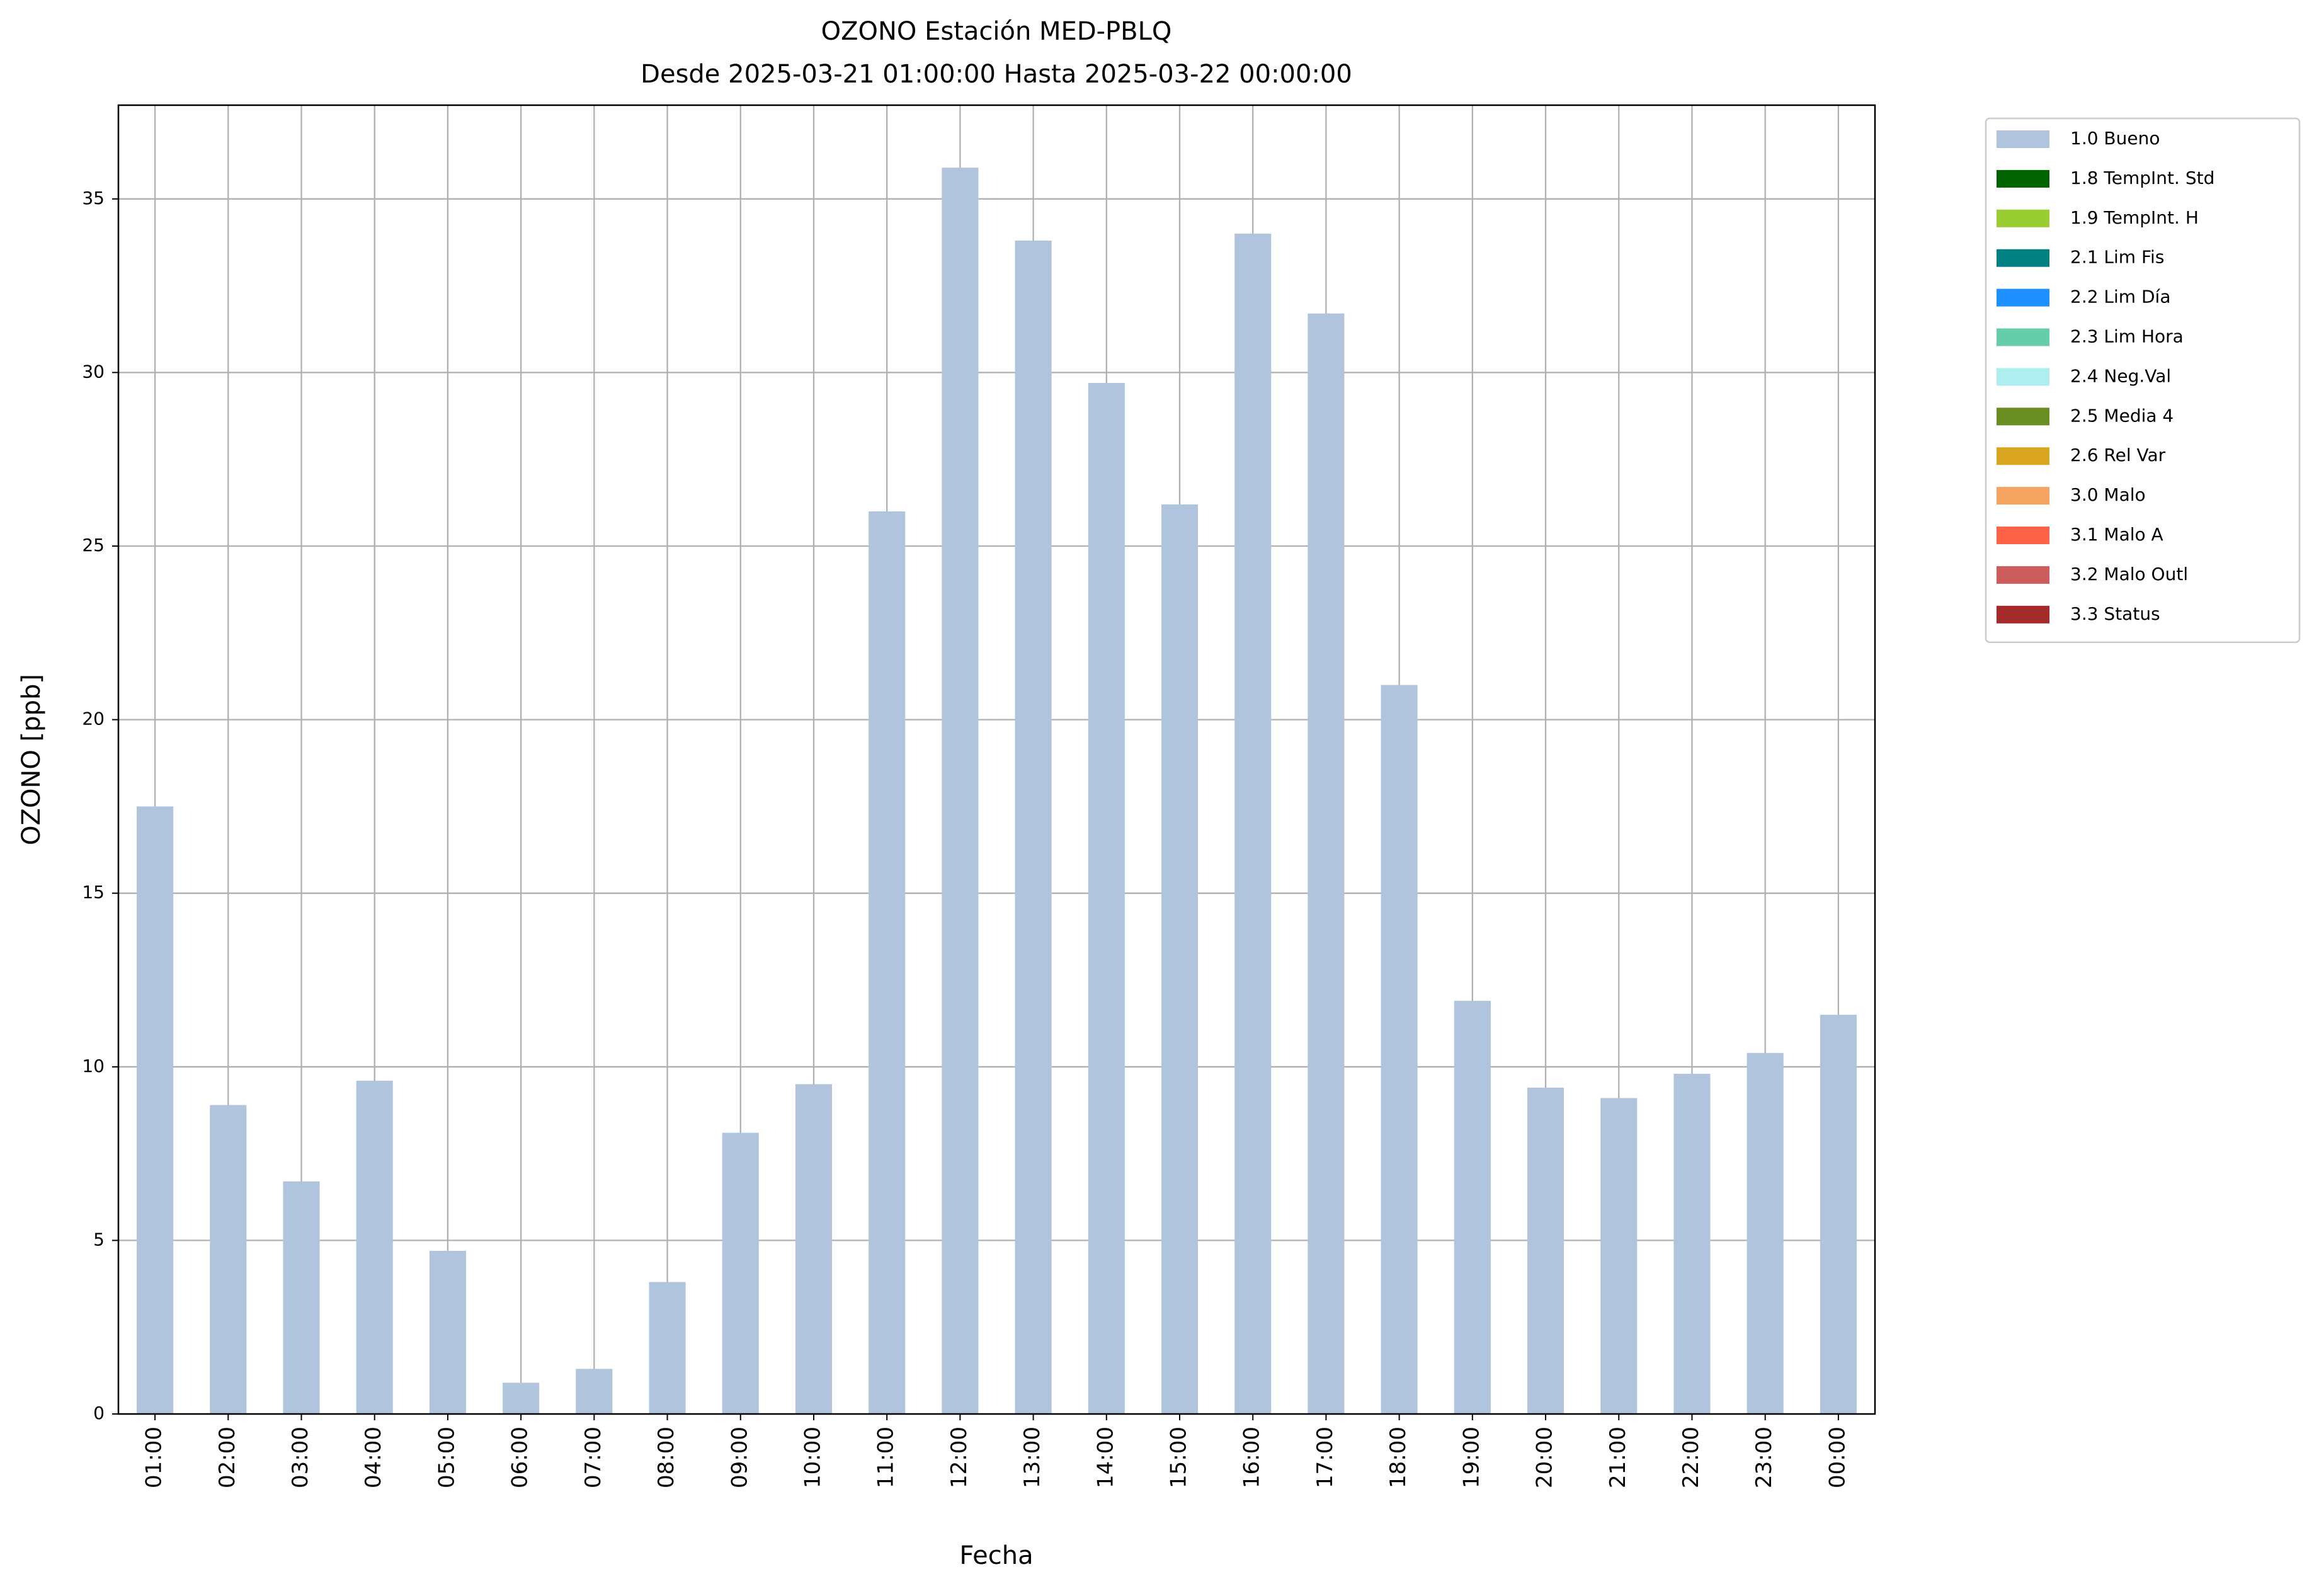 The image size is (2319, 1596). Describe the element at coordinates (739, 1457) in the screenshot. I see `x-tick-label: 09:00` at that location.